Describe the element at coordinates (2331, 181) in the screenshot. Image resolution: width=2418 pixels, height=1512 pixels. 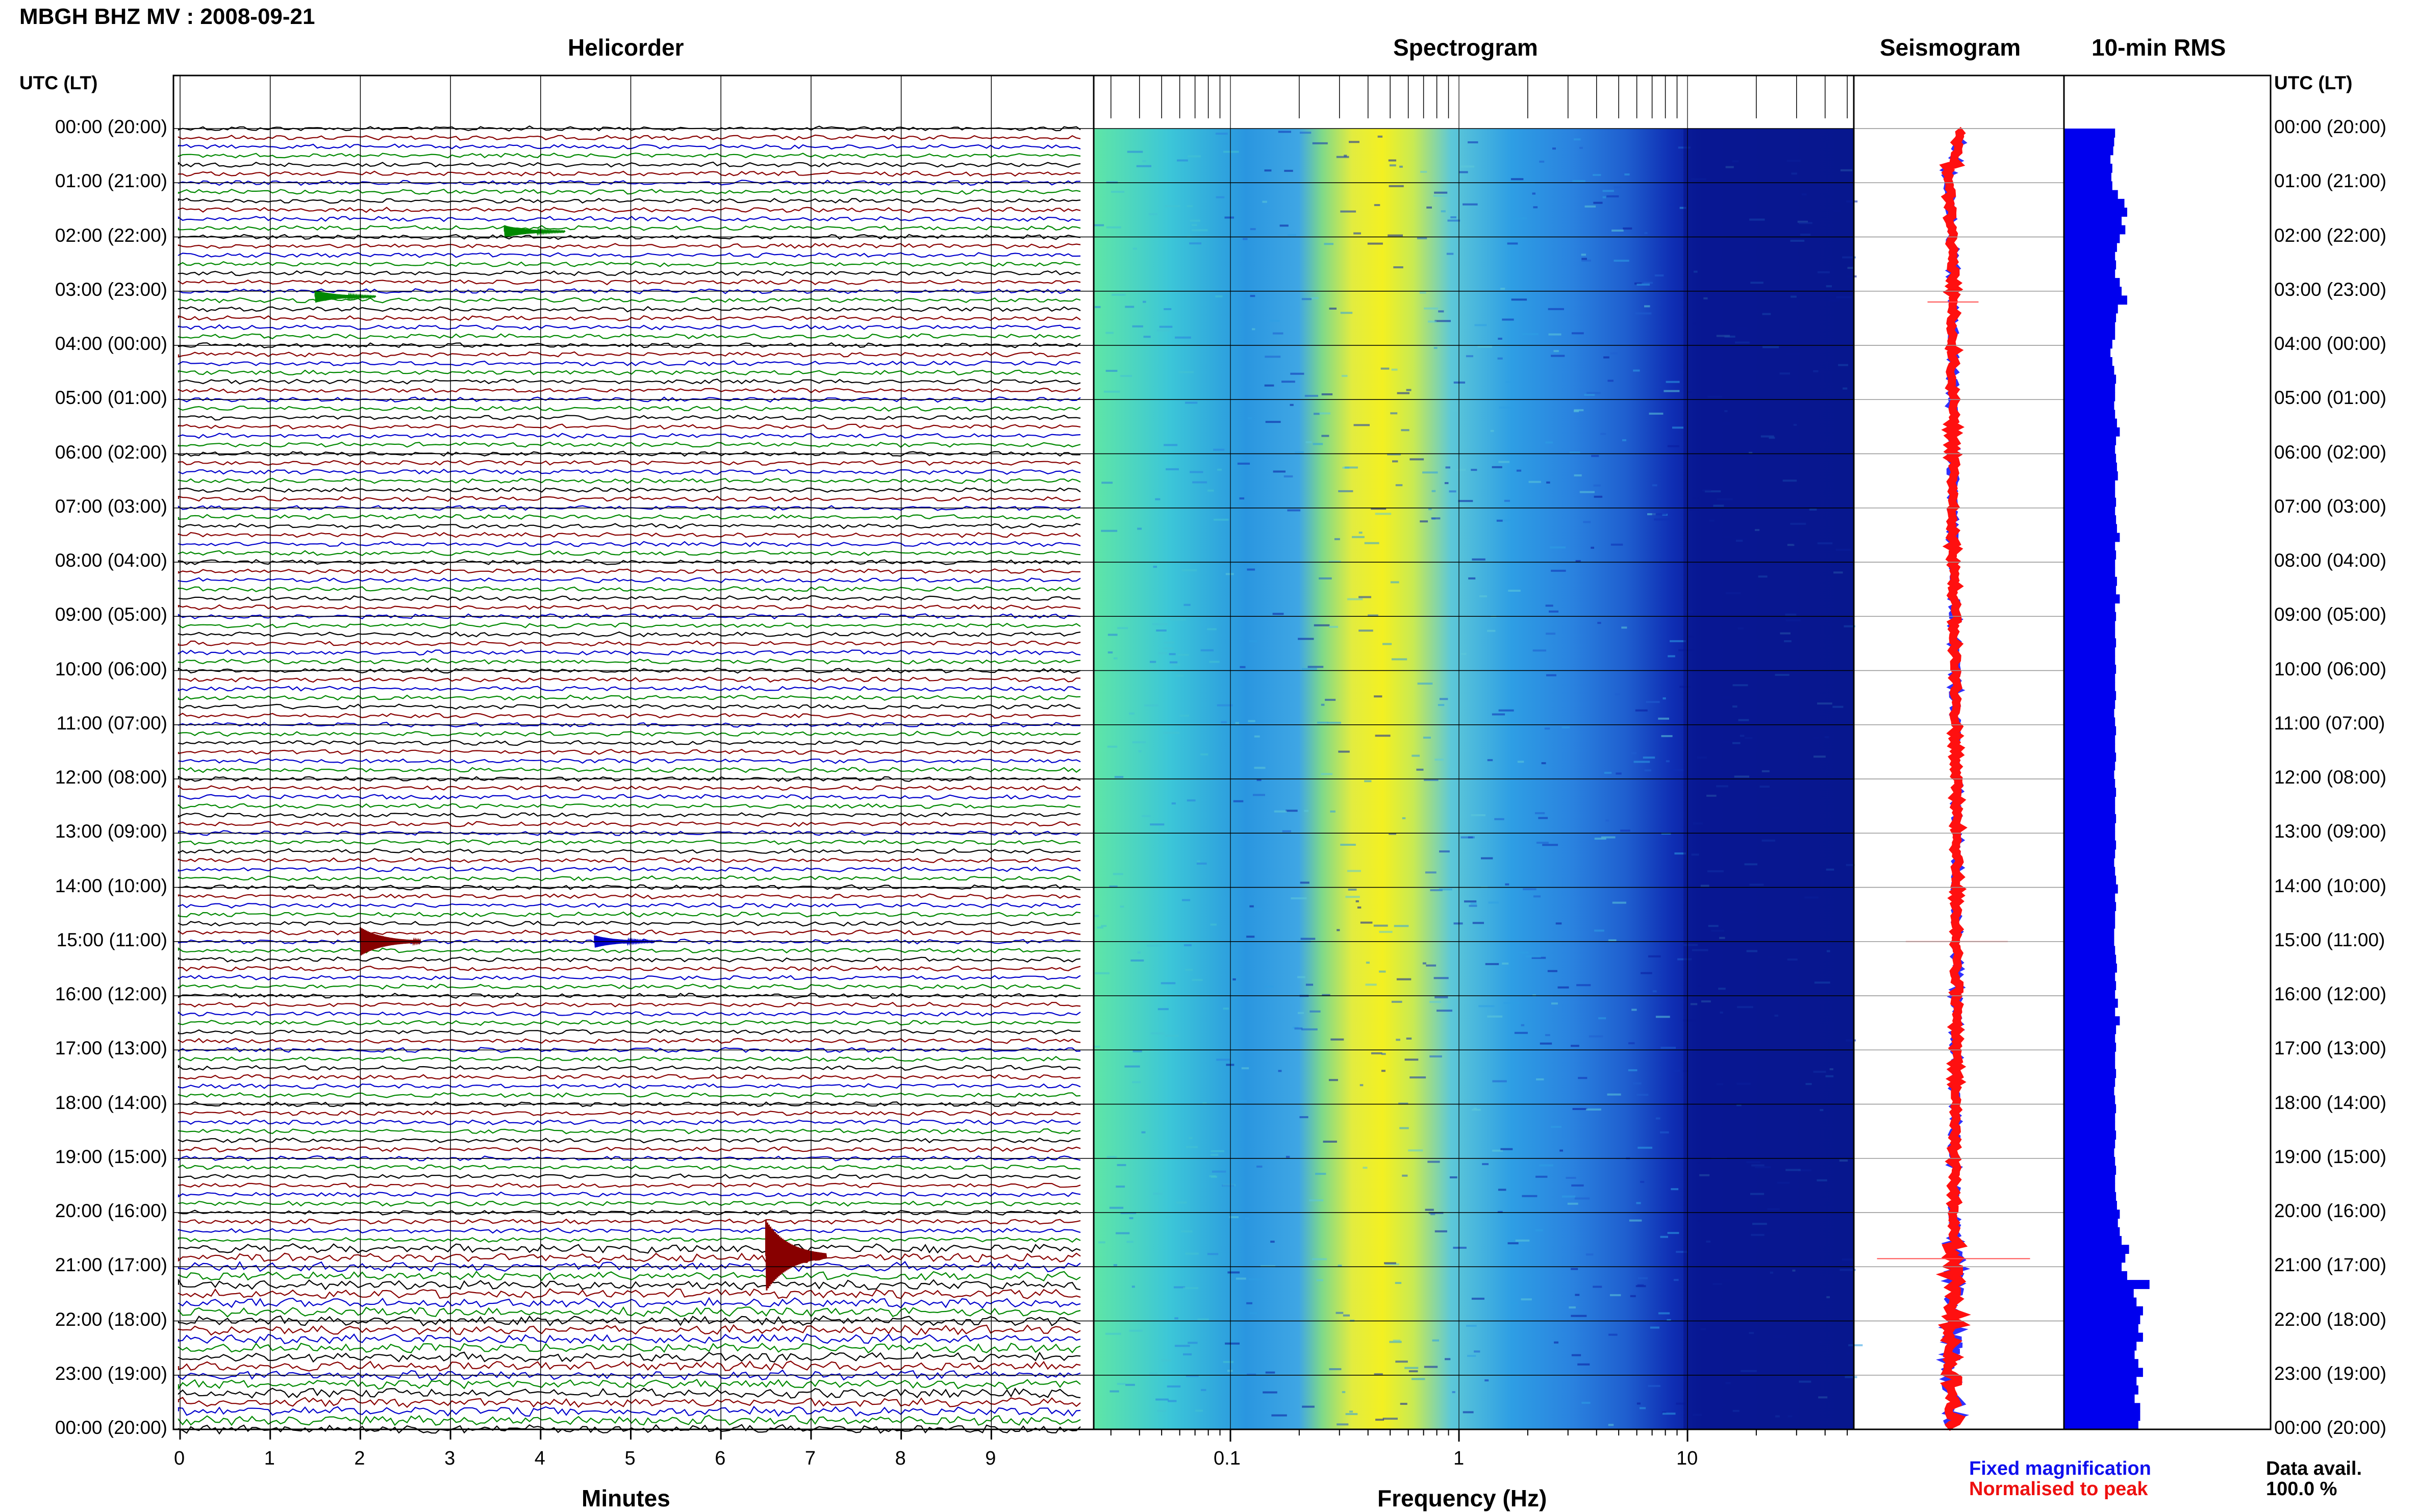
I see `hour-label-right: 01:00 (21:00)` at that location.